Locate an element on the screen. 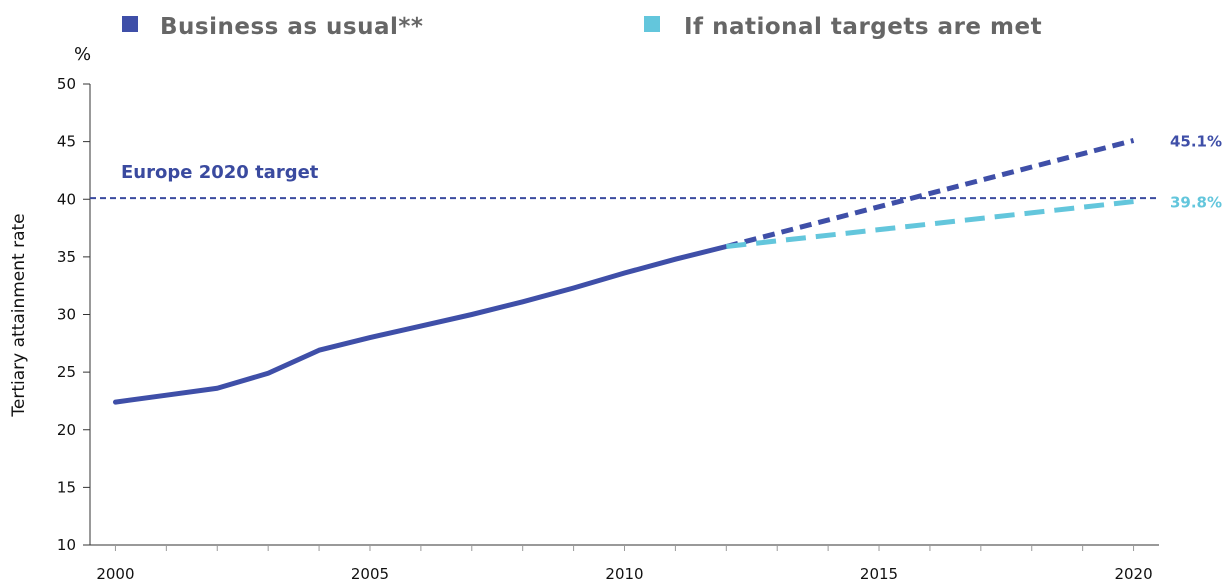 The width and height of the screenshot is (1226, 581). y-tick-label: 20 is located at coordinates (66, 430).